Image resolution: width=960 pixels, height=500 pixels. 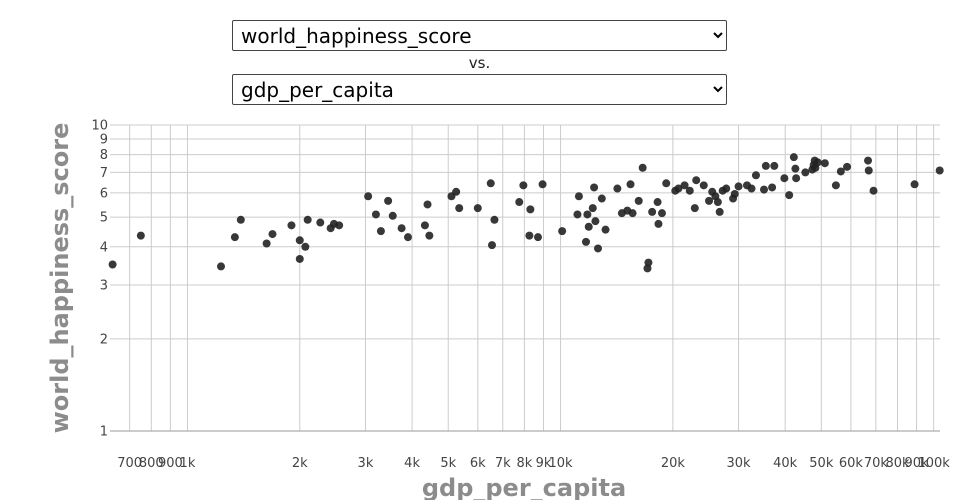 What do you see at coordinates (300, 463) in the screenshot?
I see `x-tick-label: 2k` at bounding box center [300, 463].